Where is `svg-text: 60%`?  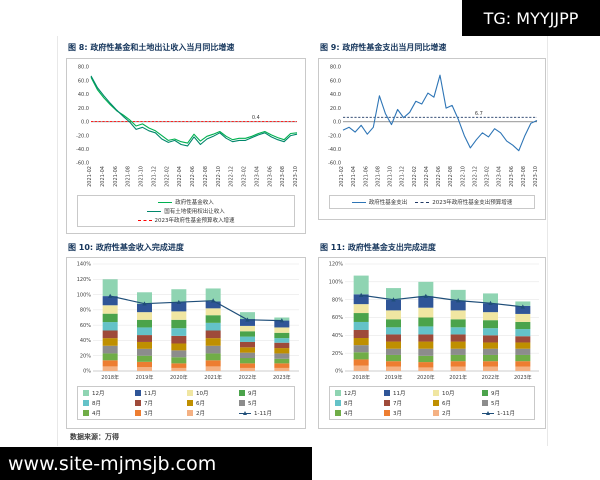
svg-text: 60% is located at coordinates (337, 318).